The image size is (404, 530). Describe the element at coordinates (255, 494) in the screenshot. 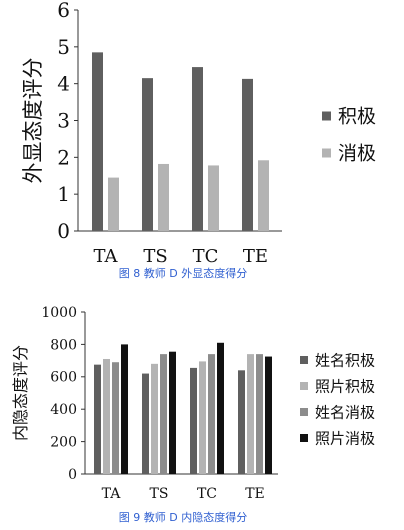

I see `chart2-x-tick-label: TE` at that location.